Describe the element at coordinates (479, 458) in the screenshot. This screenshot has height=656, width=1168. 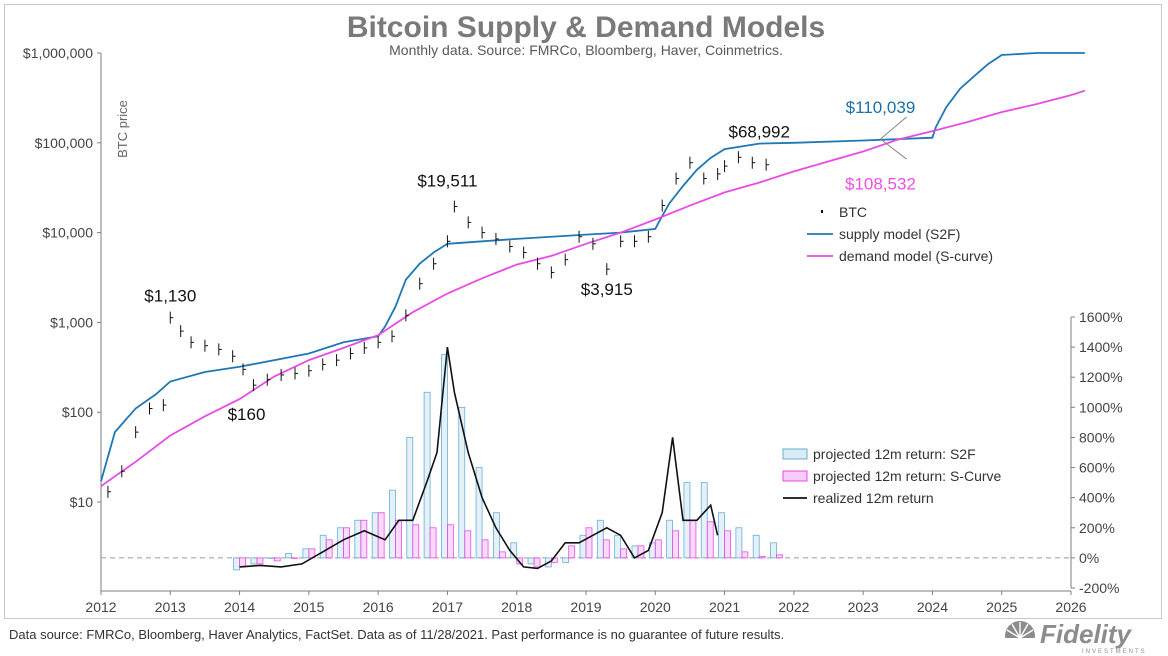
I see `realized-return-line` at that location.